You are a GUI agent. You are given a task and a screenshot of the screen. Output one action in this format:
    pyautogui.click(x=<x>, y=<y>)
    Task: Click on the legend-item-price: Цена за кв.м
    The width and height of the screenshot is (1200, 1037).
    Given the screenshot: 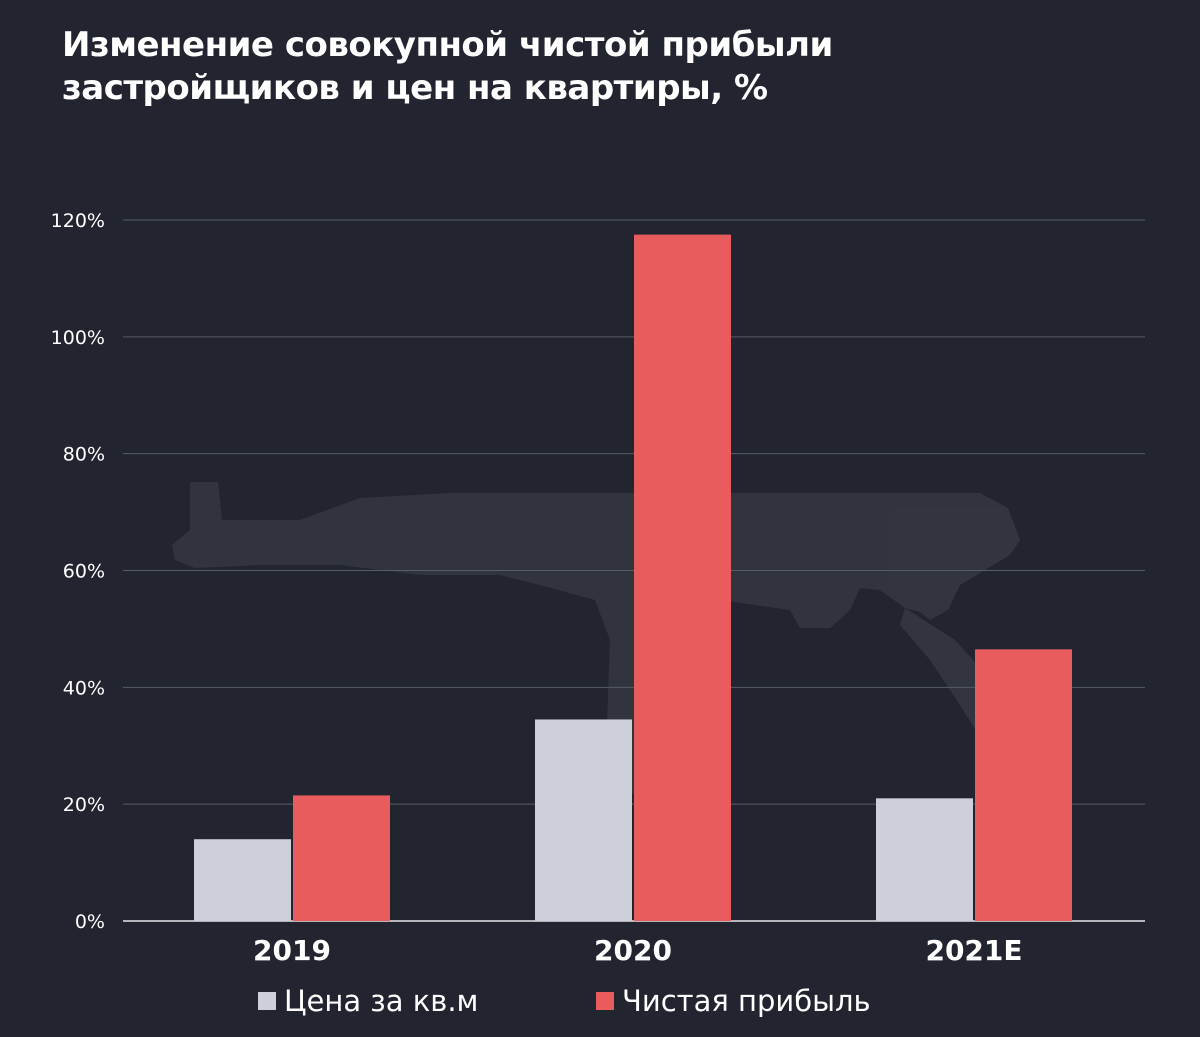 What is the action you would take?
    pyautogui.click(x=368, y=1001)
    